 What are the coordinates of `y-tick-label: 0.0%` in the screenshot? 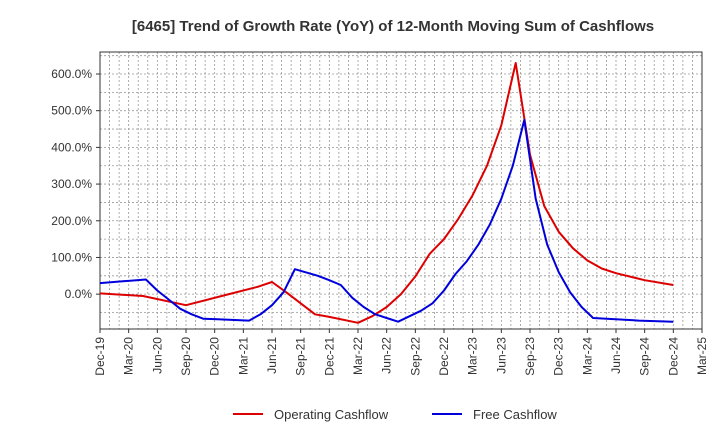 It's located at (79, 294).